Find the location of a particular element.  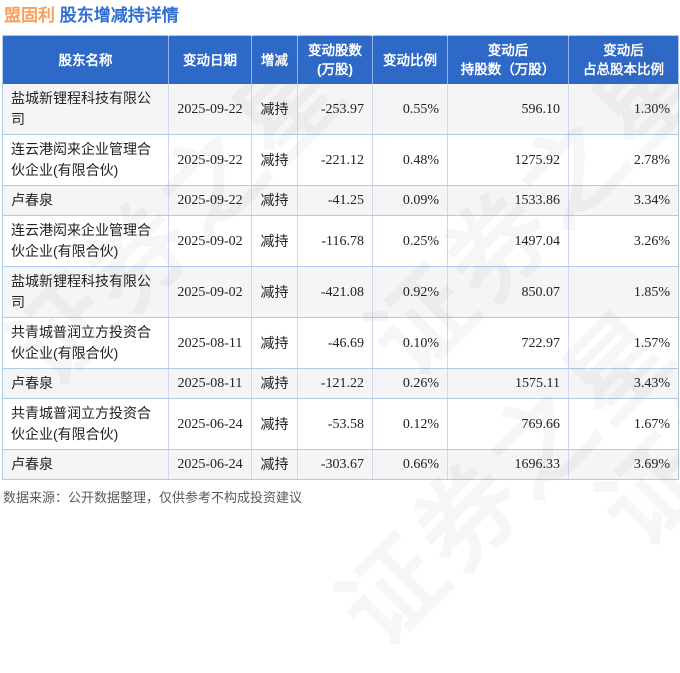

cell-ratio-after: 1.67% is located at coordinates (623, 424).